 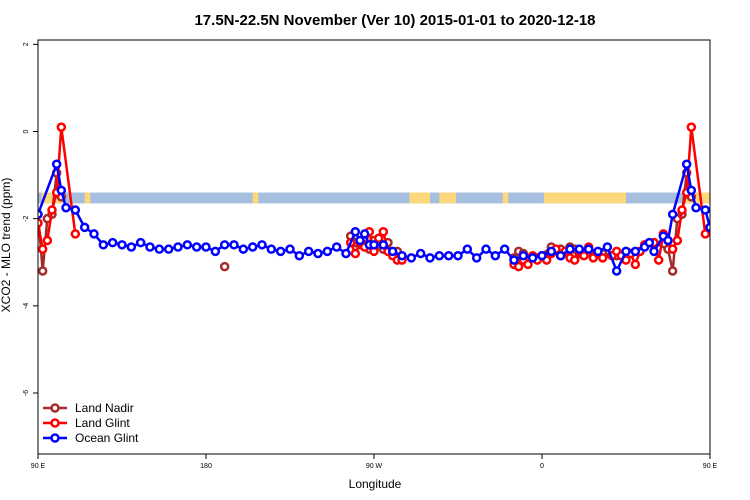 What do you see at coordinates (6, 245) in the screenshot?
I see `y-axis-label: XCO2 - MLO trend (ppm)` at bounding box center [6, 245].